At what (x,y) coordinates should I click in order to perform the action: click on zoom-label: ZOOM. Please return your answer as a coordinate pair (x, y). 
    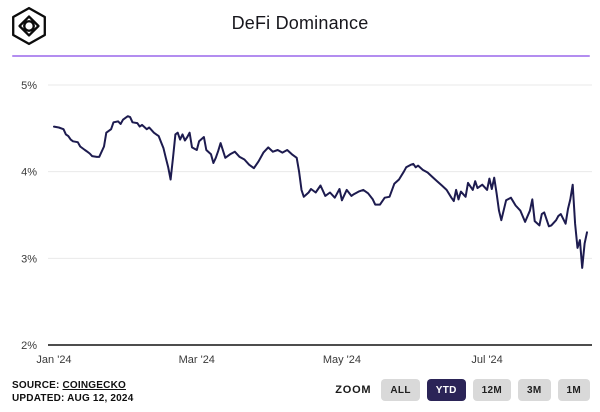
    Looking at the image, I should click on (353, 390).